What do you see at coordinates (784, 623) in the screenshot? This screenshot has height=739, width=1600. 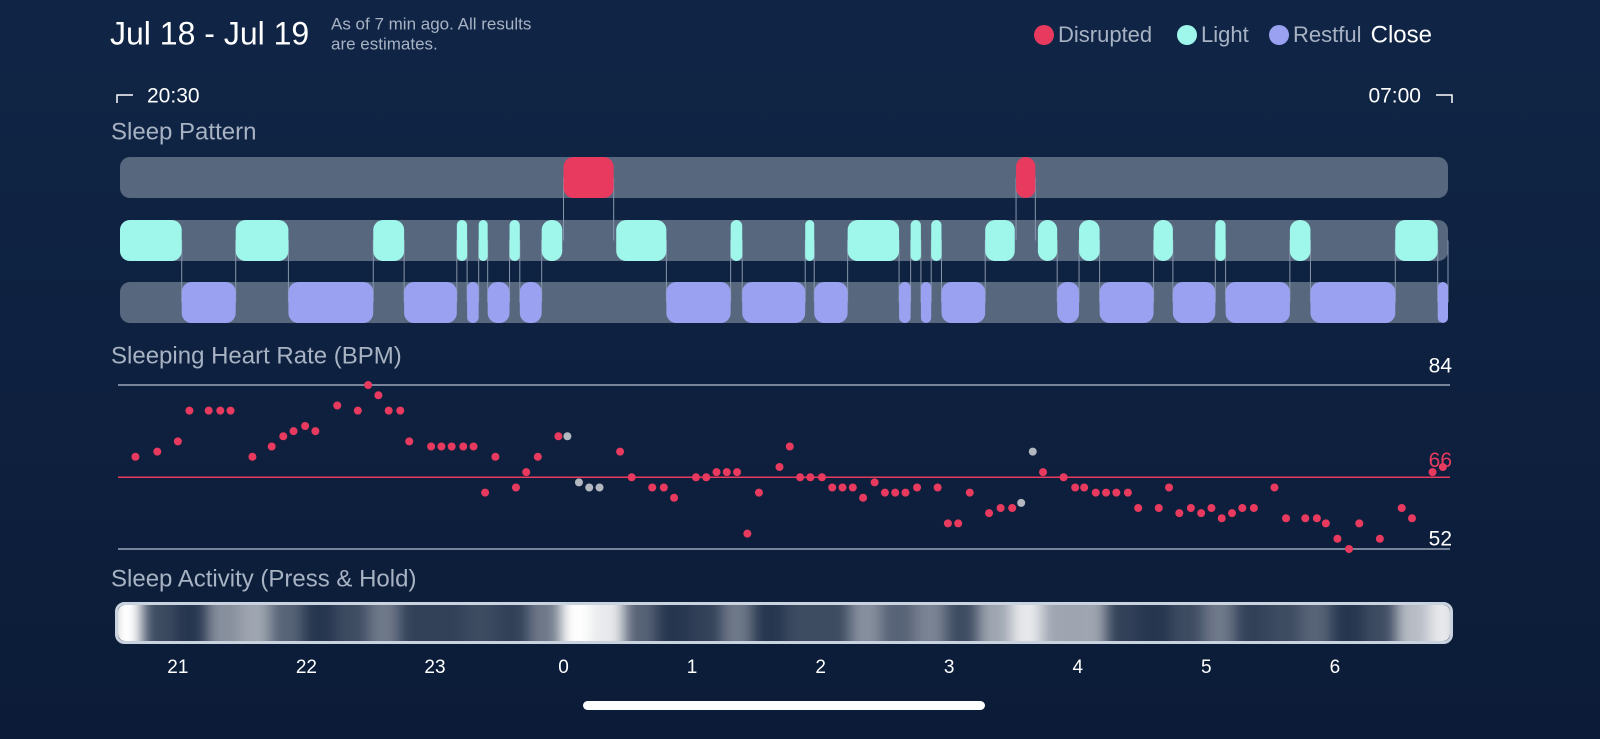 I see `activity-samples` at bounding box center [784, 623].